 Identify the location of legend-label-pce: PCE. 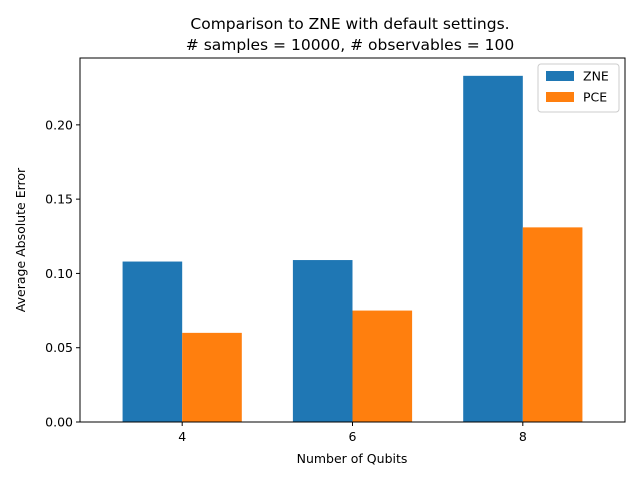
(595, 97).